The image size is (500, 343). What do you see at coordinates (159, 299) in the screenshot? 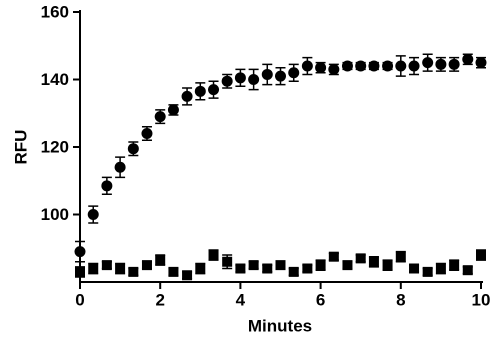
I see `x-tick-label: 2` at bounding box center [159, 299].